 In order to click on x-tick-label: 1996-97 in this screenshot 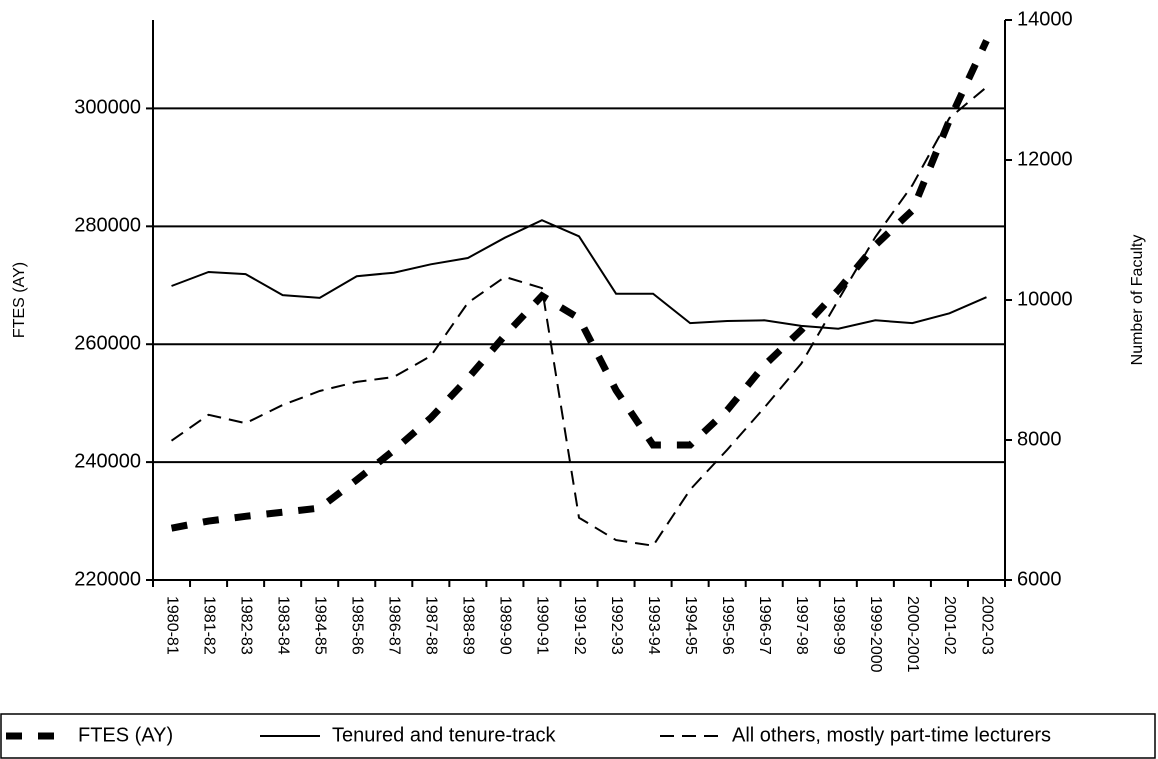, I will do `click(764, 625)`.